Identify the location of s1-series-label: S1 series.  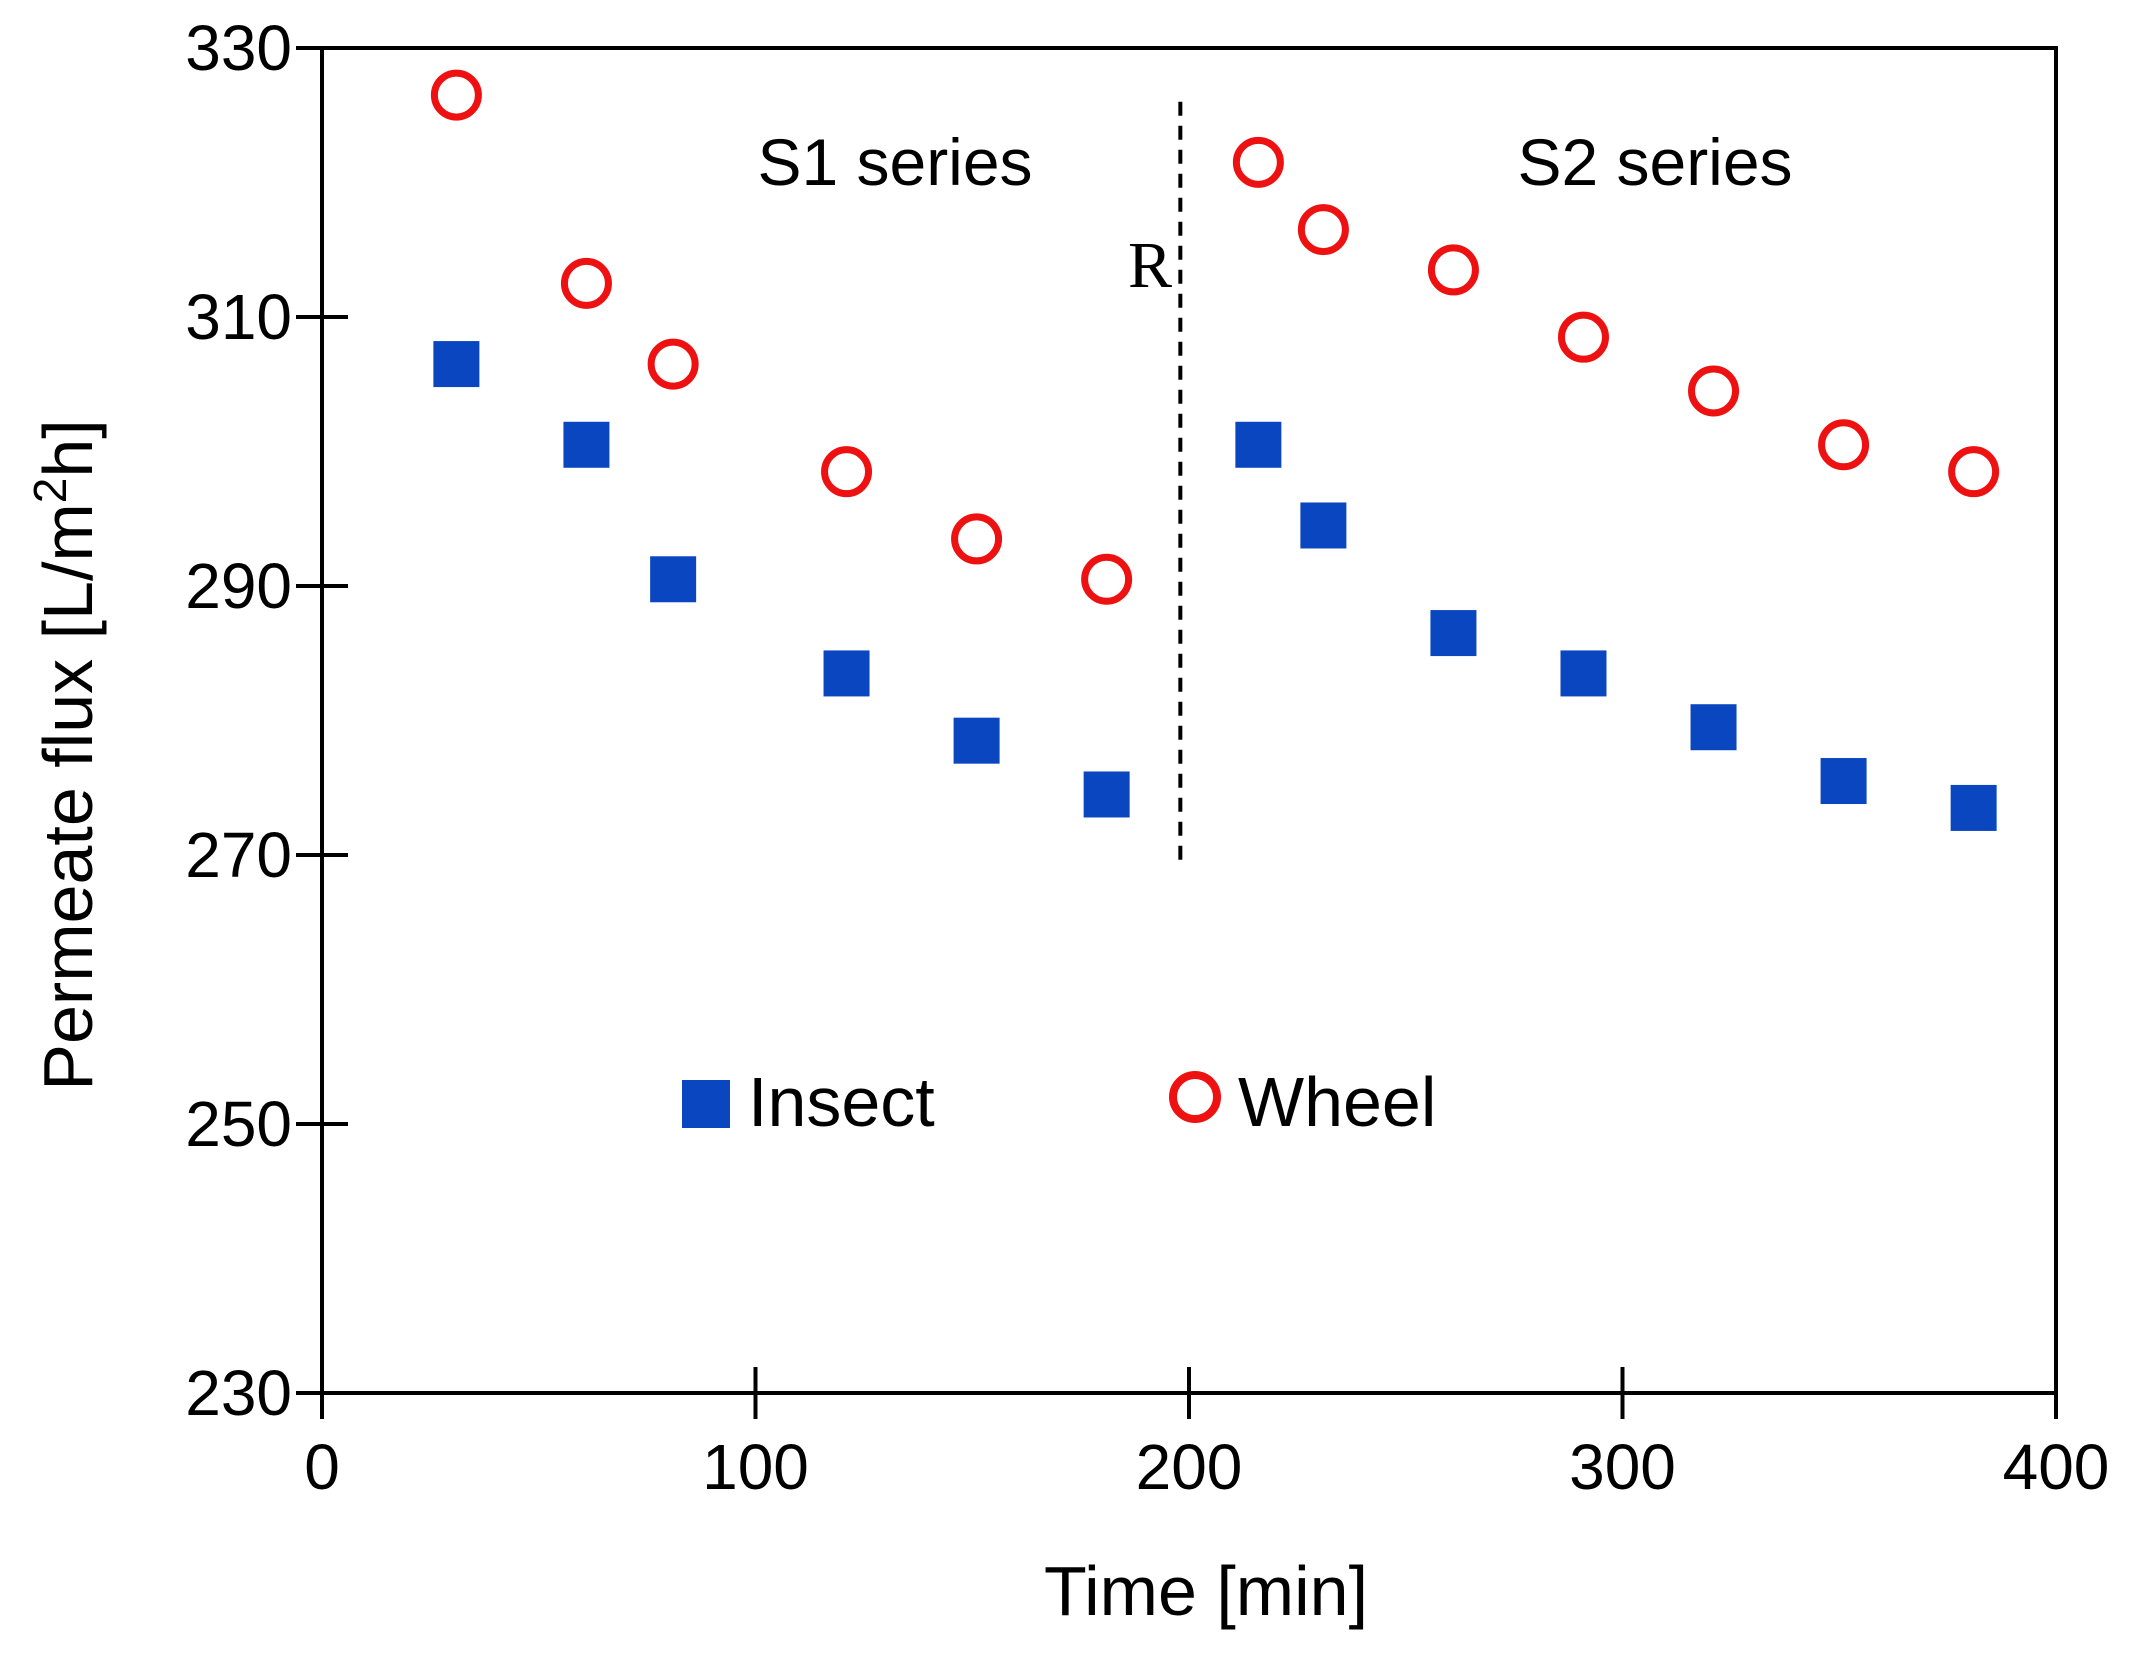
(894, 162).